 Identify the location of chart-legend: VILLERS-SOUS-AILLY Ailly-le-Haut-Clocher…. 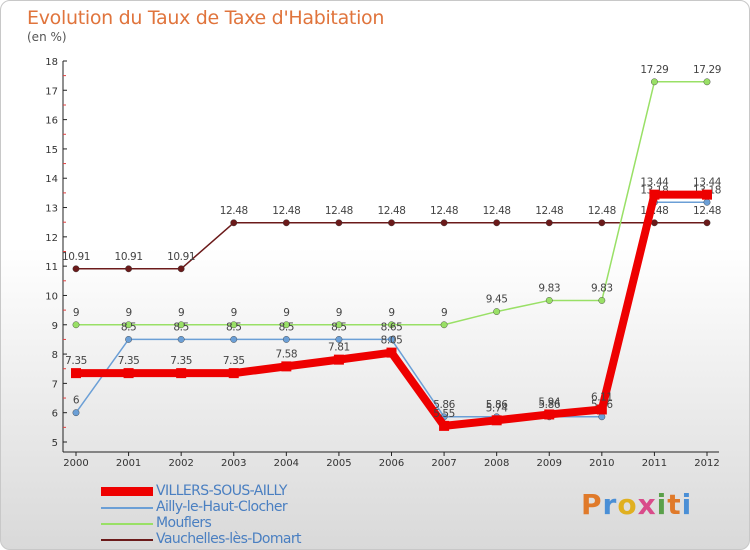
(231, 515).